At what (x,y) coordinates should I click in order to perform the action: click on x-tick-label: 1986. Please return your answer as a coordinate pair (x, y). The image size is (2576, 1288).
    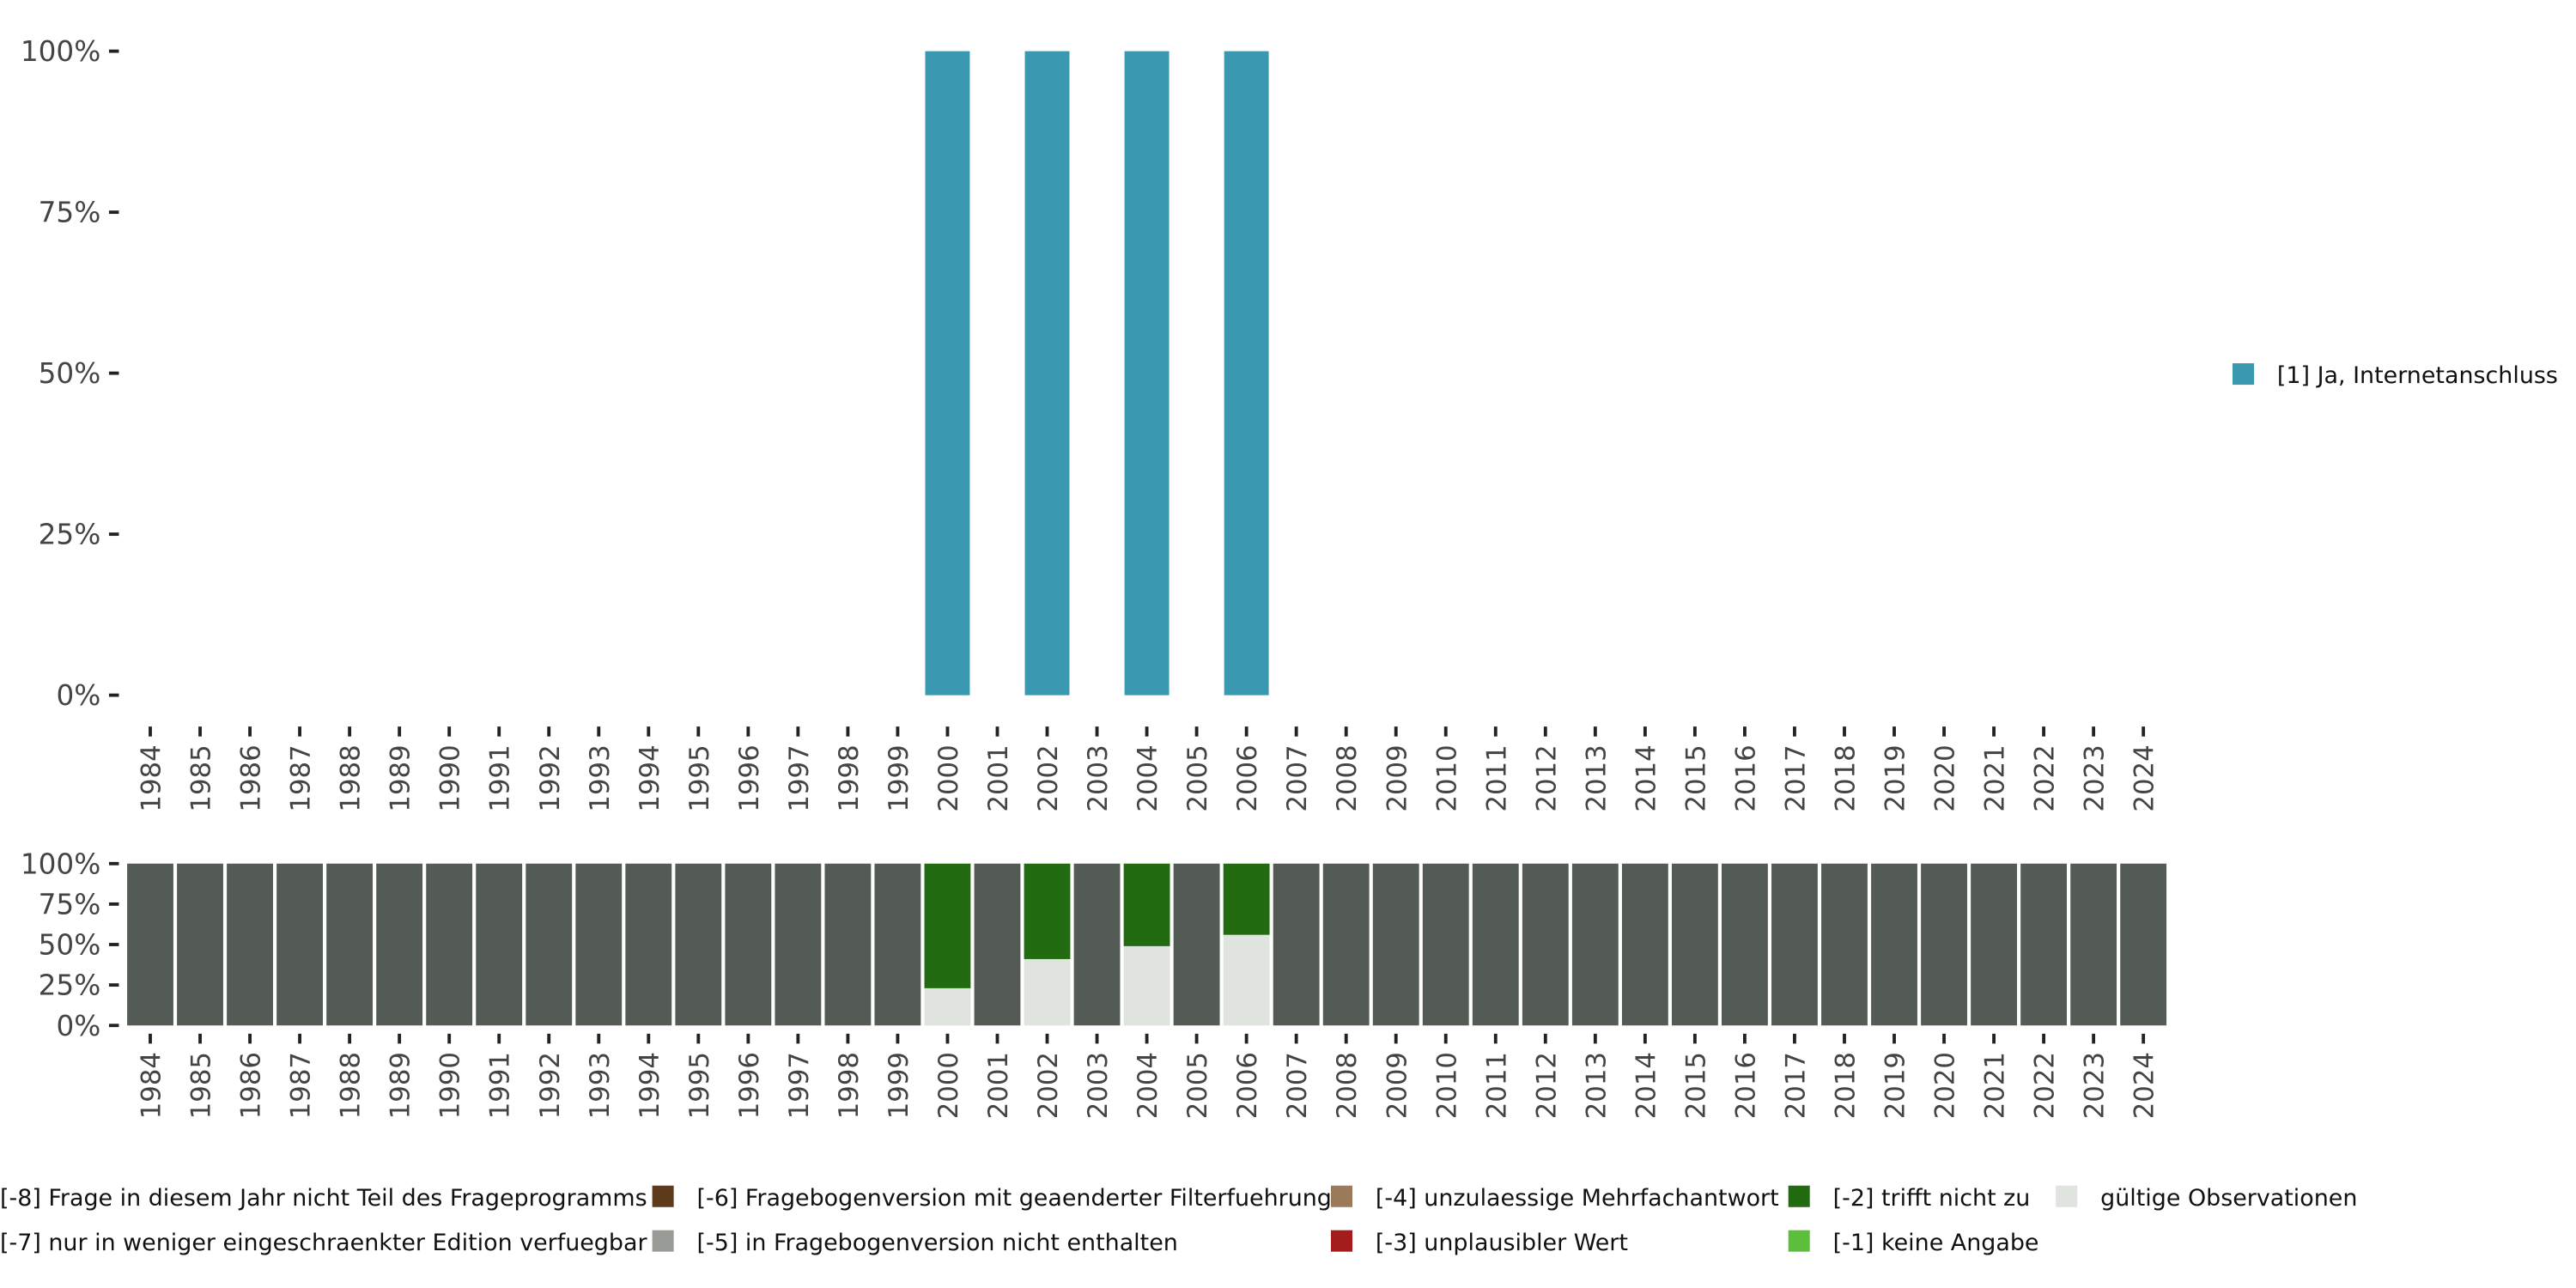
    Looking at the image, I should click on (251, 777).